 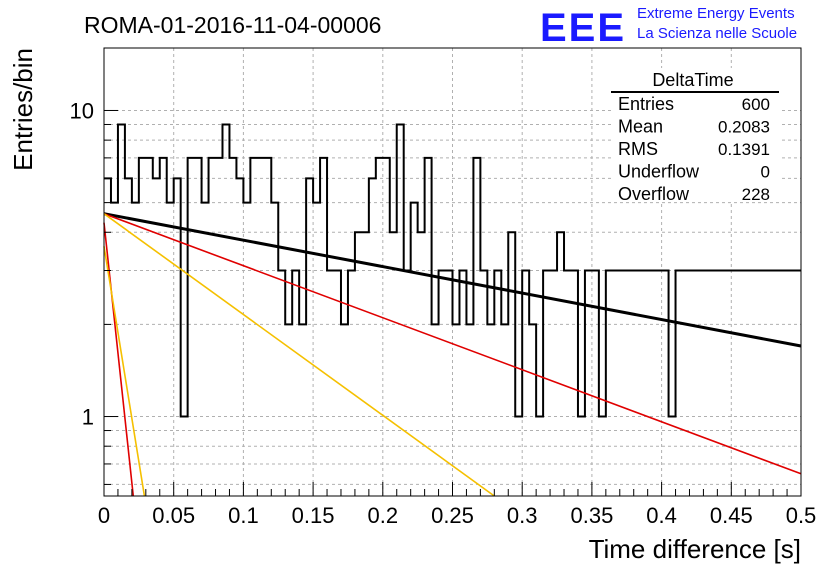 I want to click on x-tick-label: 0.45, so click(x=731, y=515).